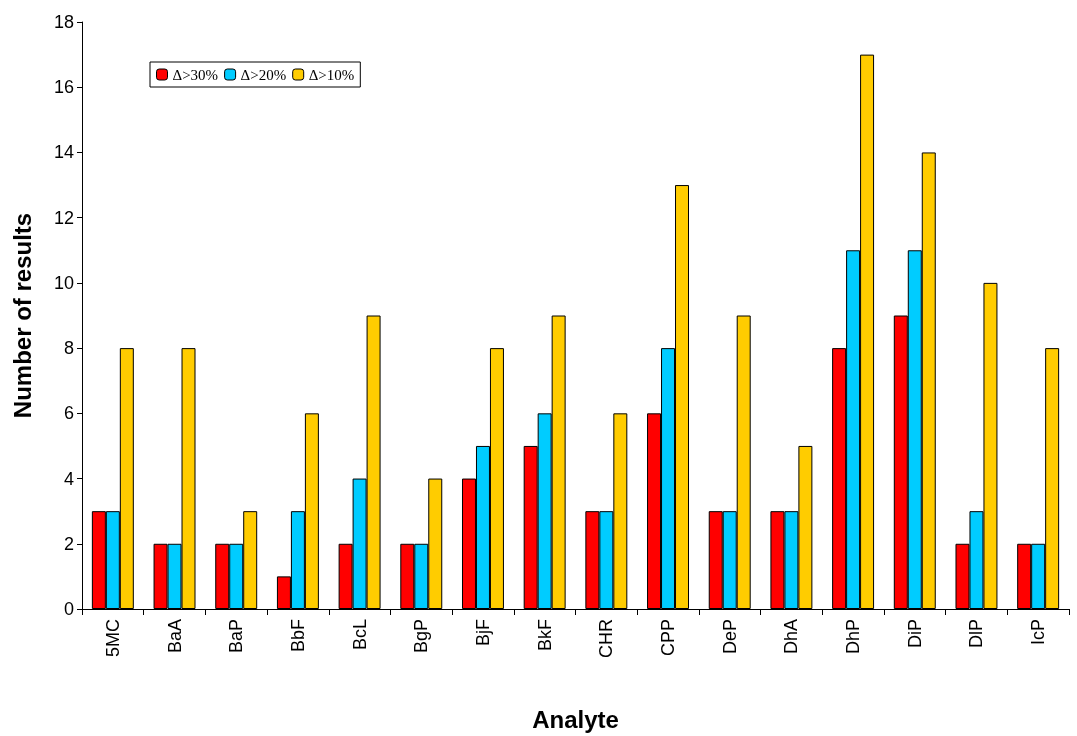  What do you see at coordinates (1038, 632) in the screenshot?
I see `x-tick-label: IcP` at bounding box center [1038, 632].